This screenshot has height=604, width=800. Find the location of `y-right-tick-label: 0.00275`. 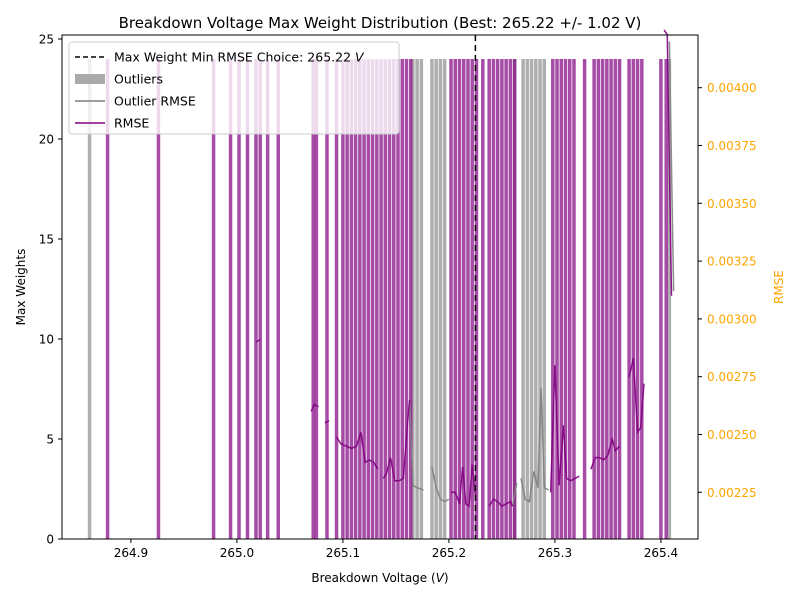

y-right-tick-label: 0.00275 is located at coordinates (732, 377).